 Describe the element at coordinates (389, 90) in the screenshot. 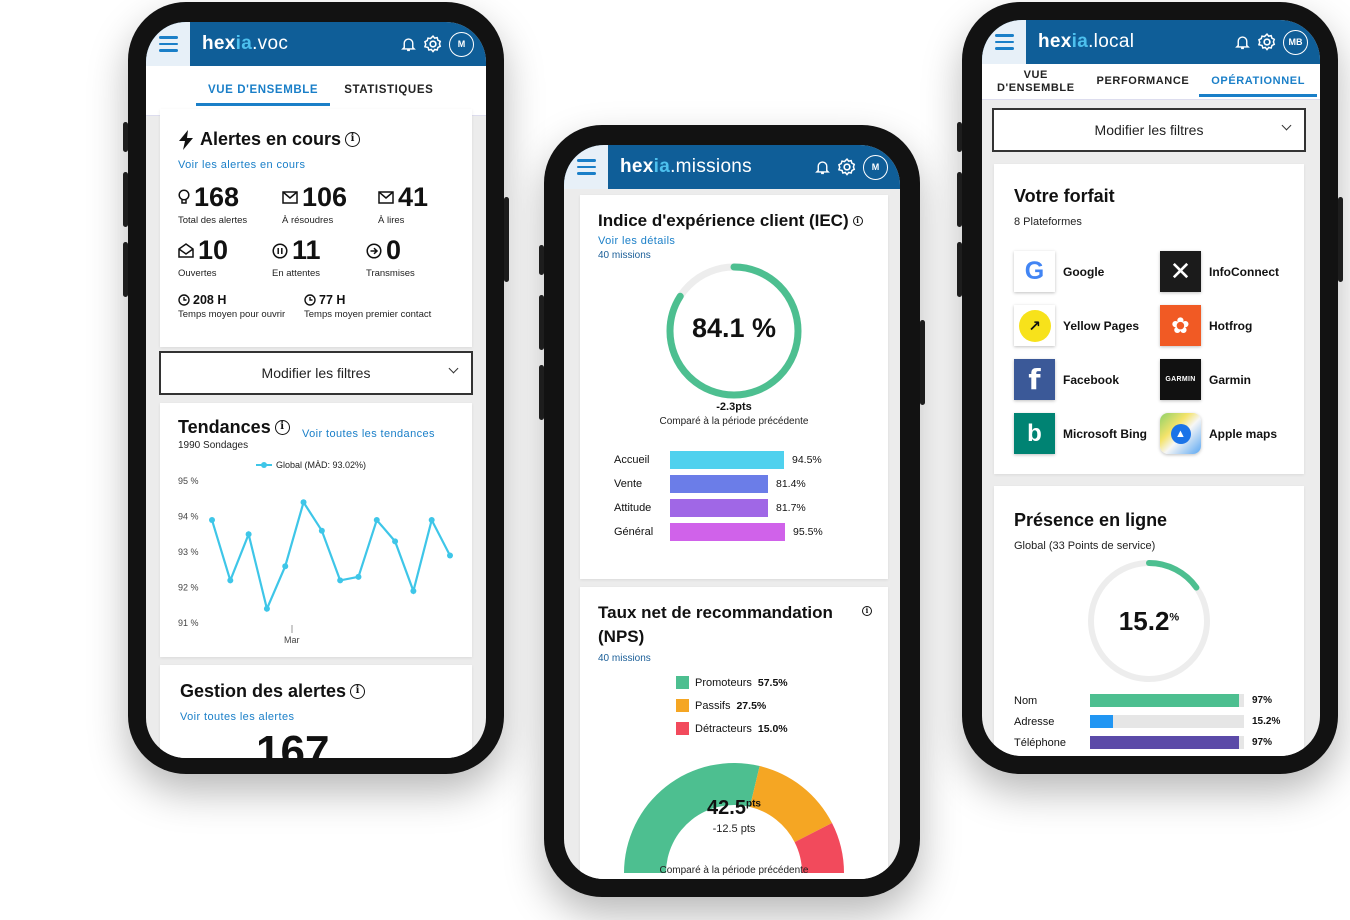

I see `tab-statistics: STATISTIQUES` at that location.